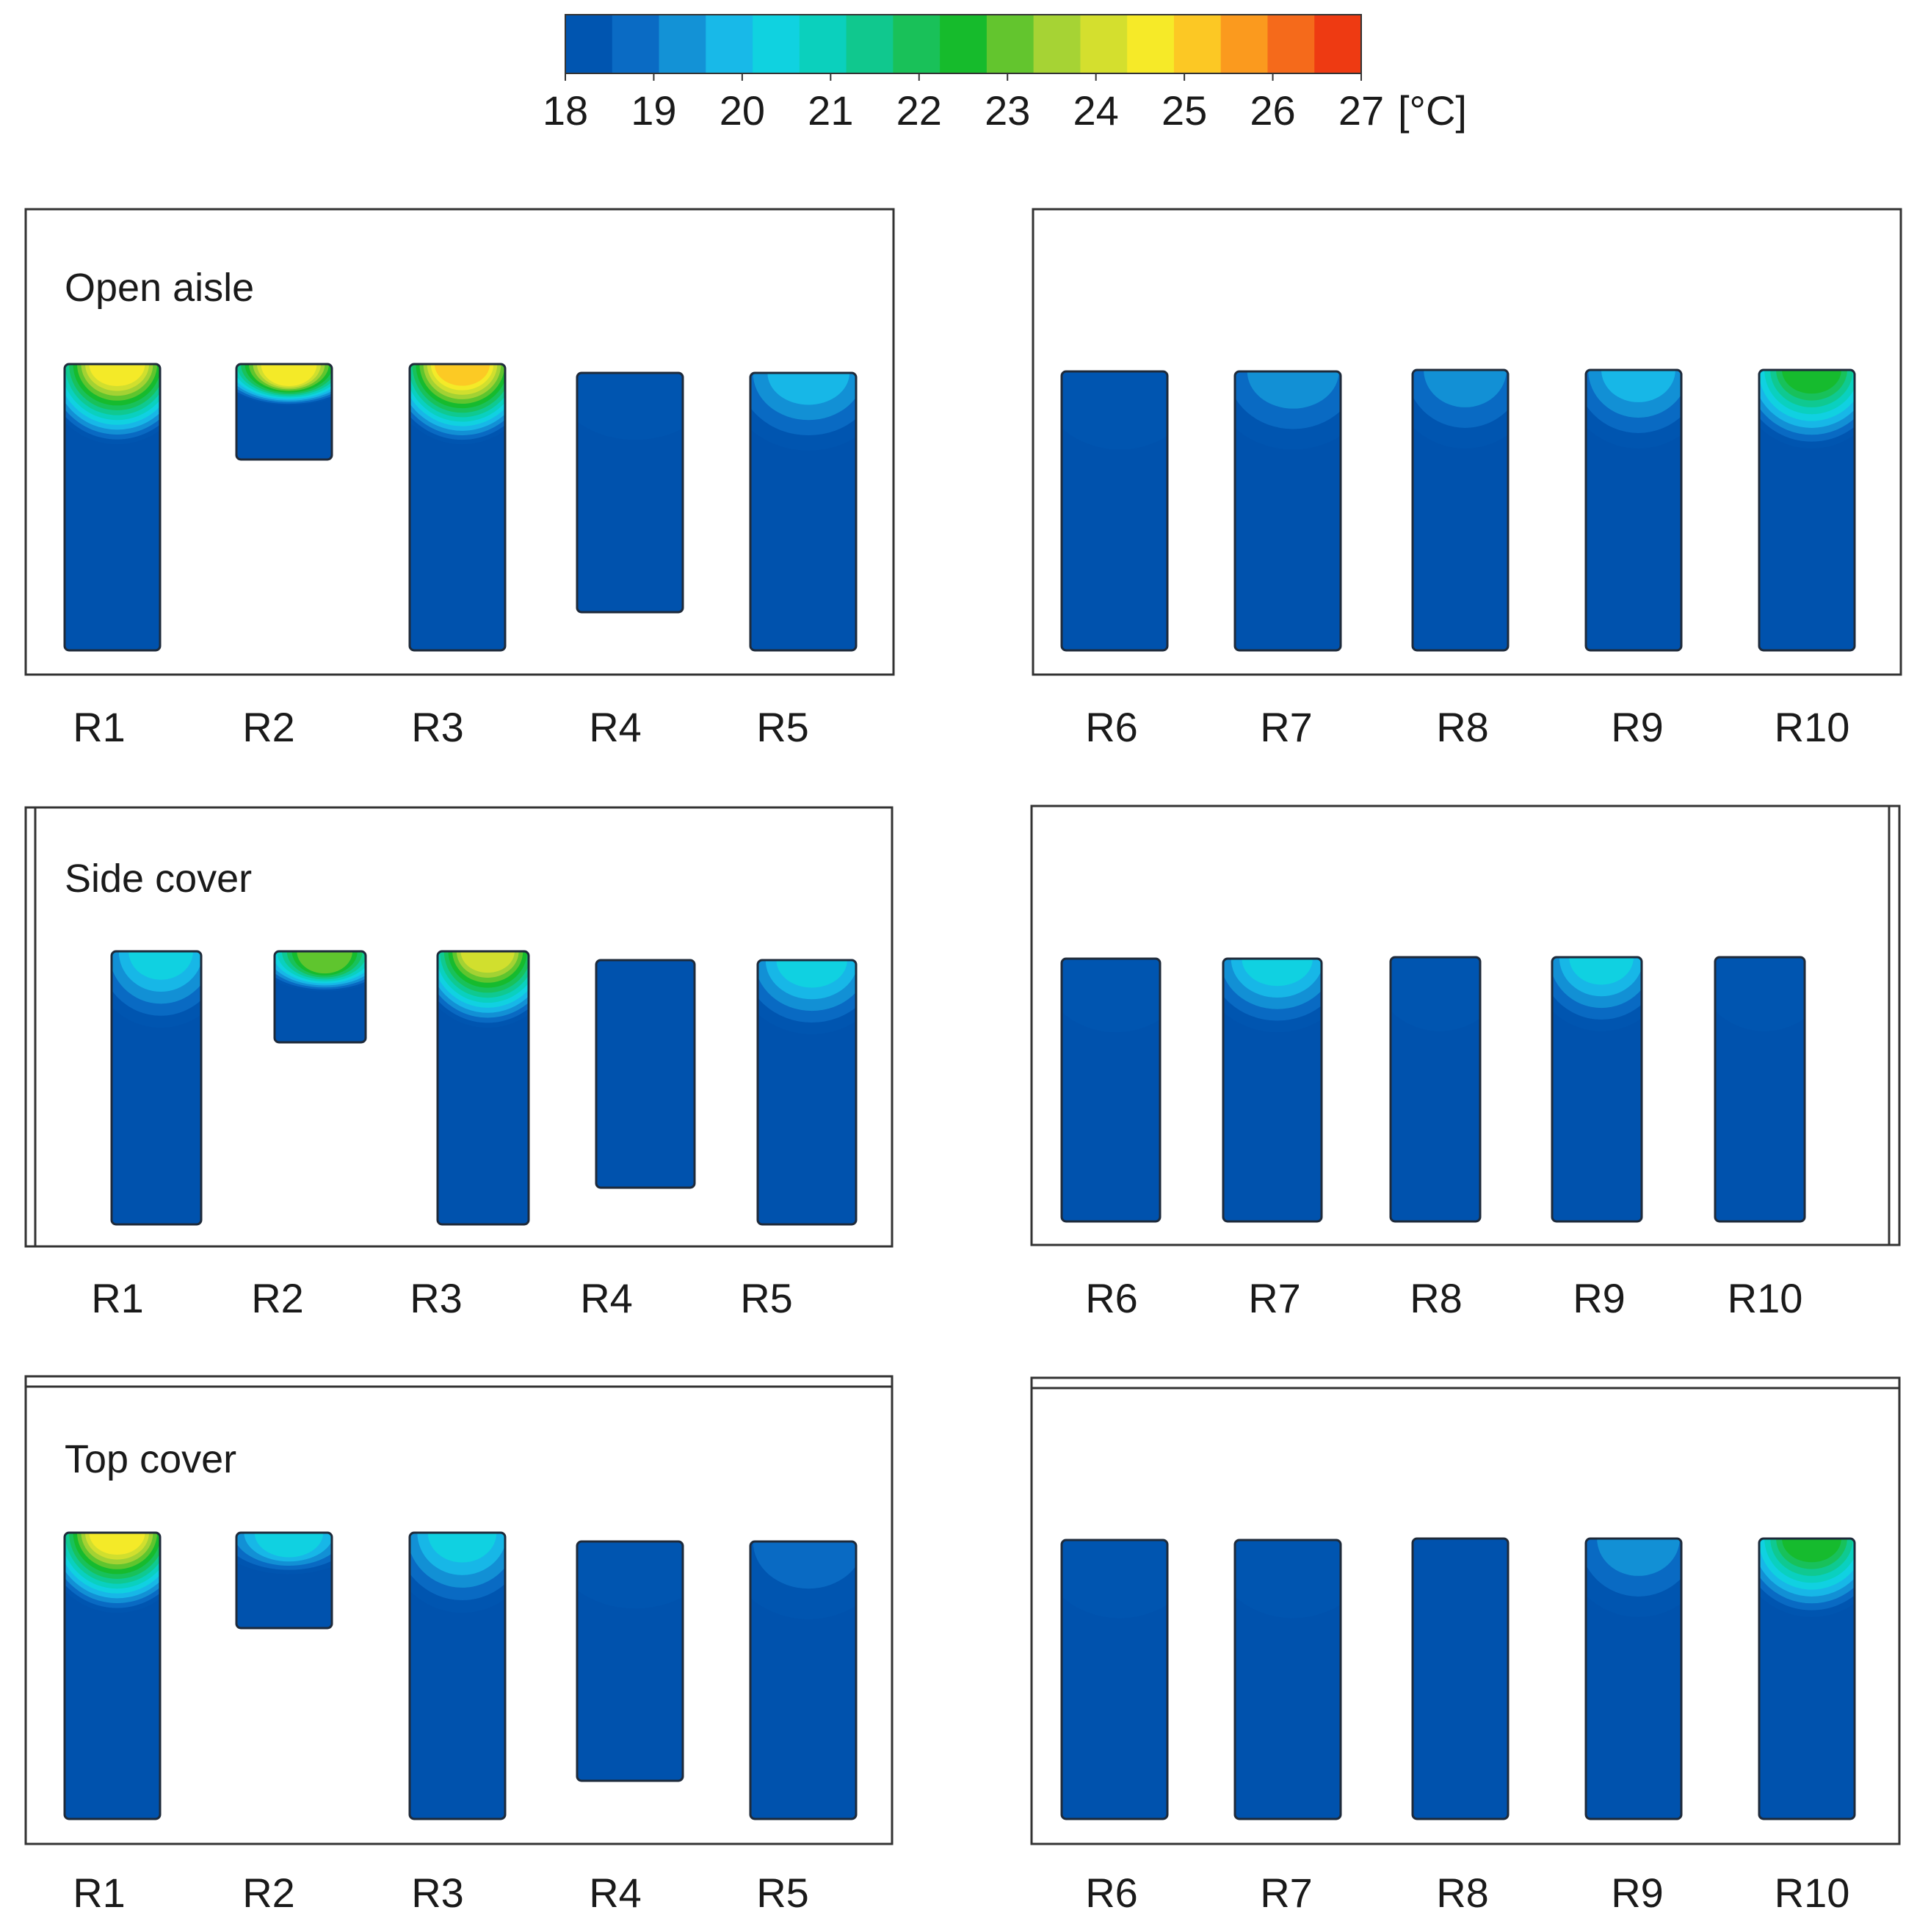 This screenshot has width=1917, height=1932. I want to click on frame-side-cover-left, so click(459, 1027).